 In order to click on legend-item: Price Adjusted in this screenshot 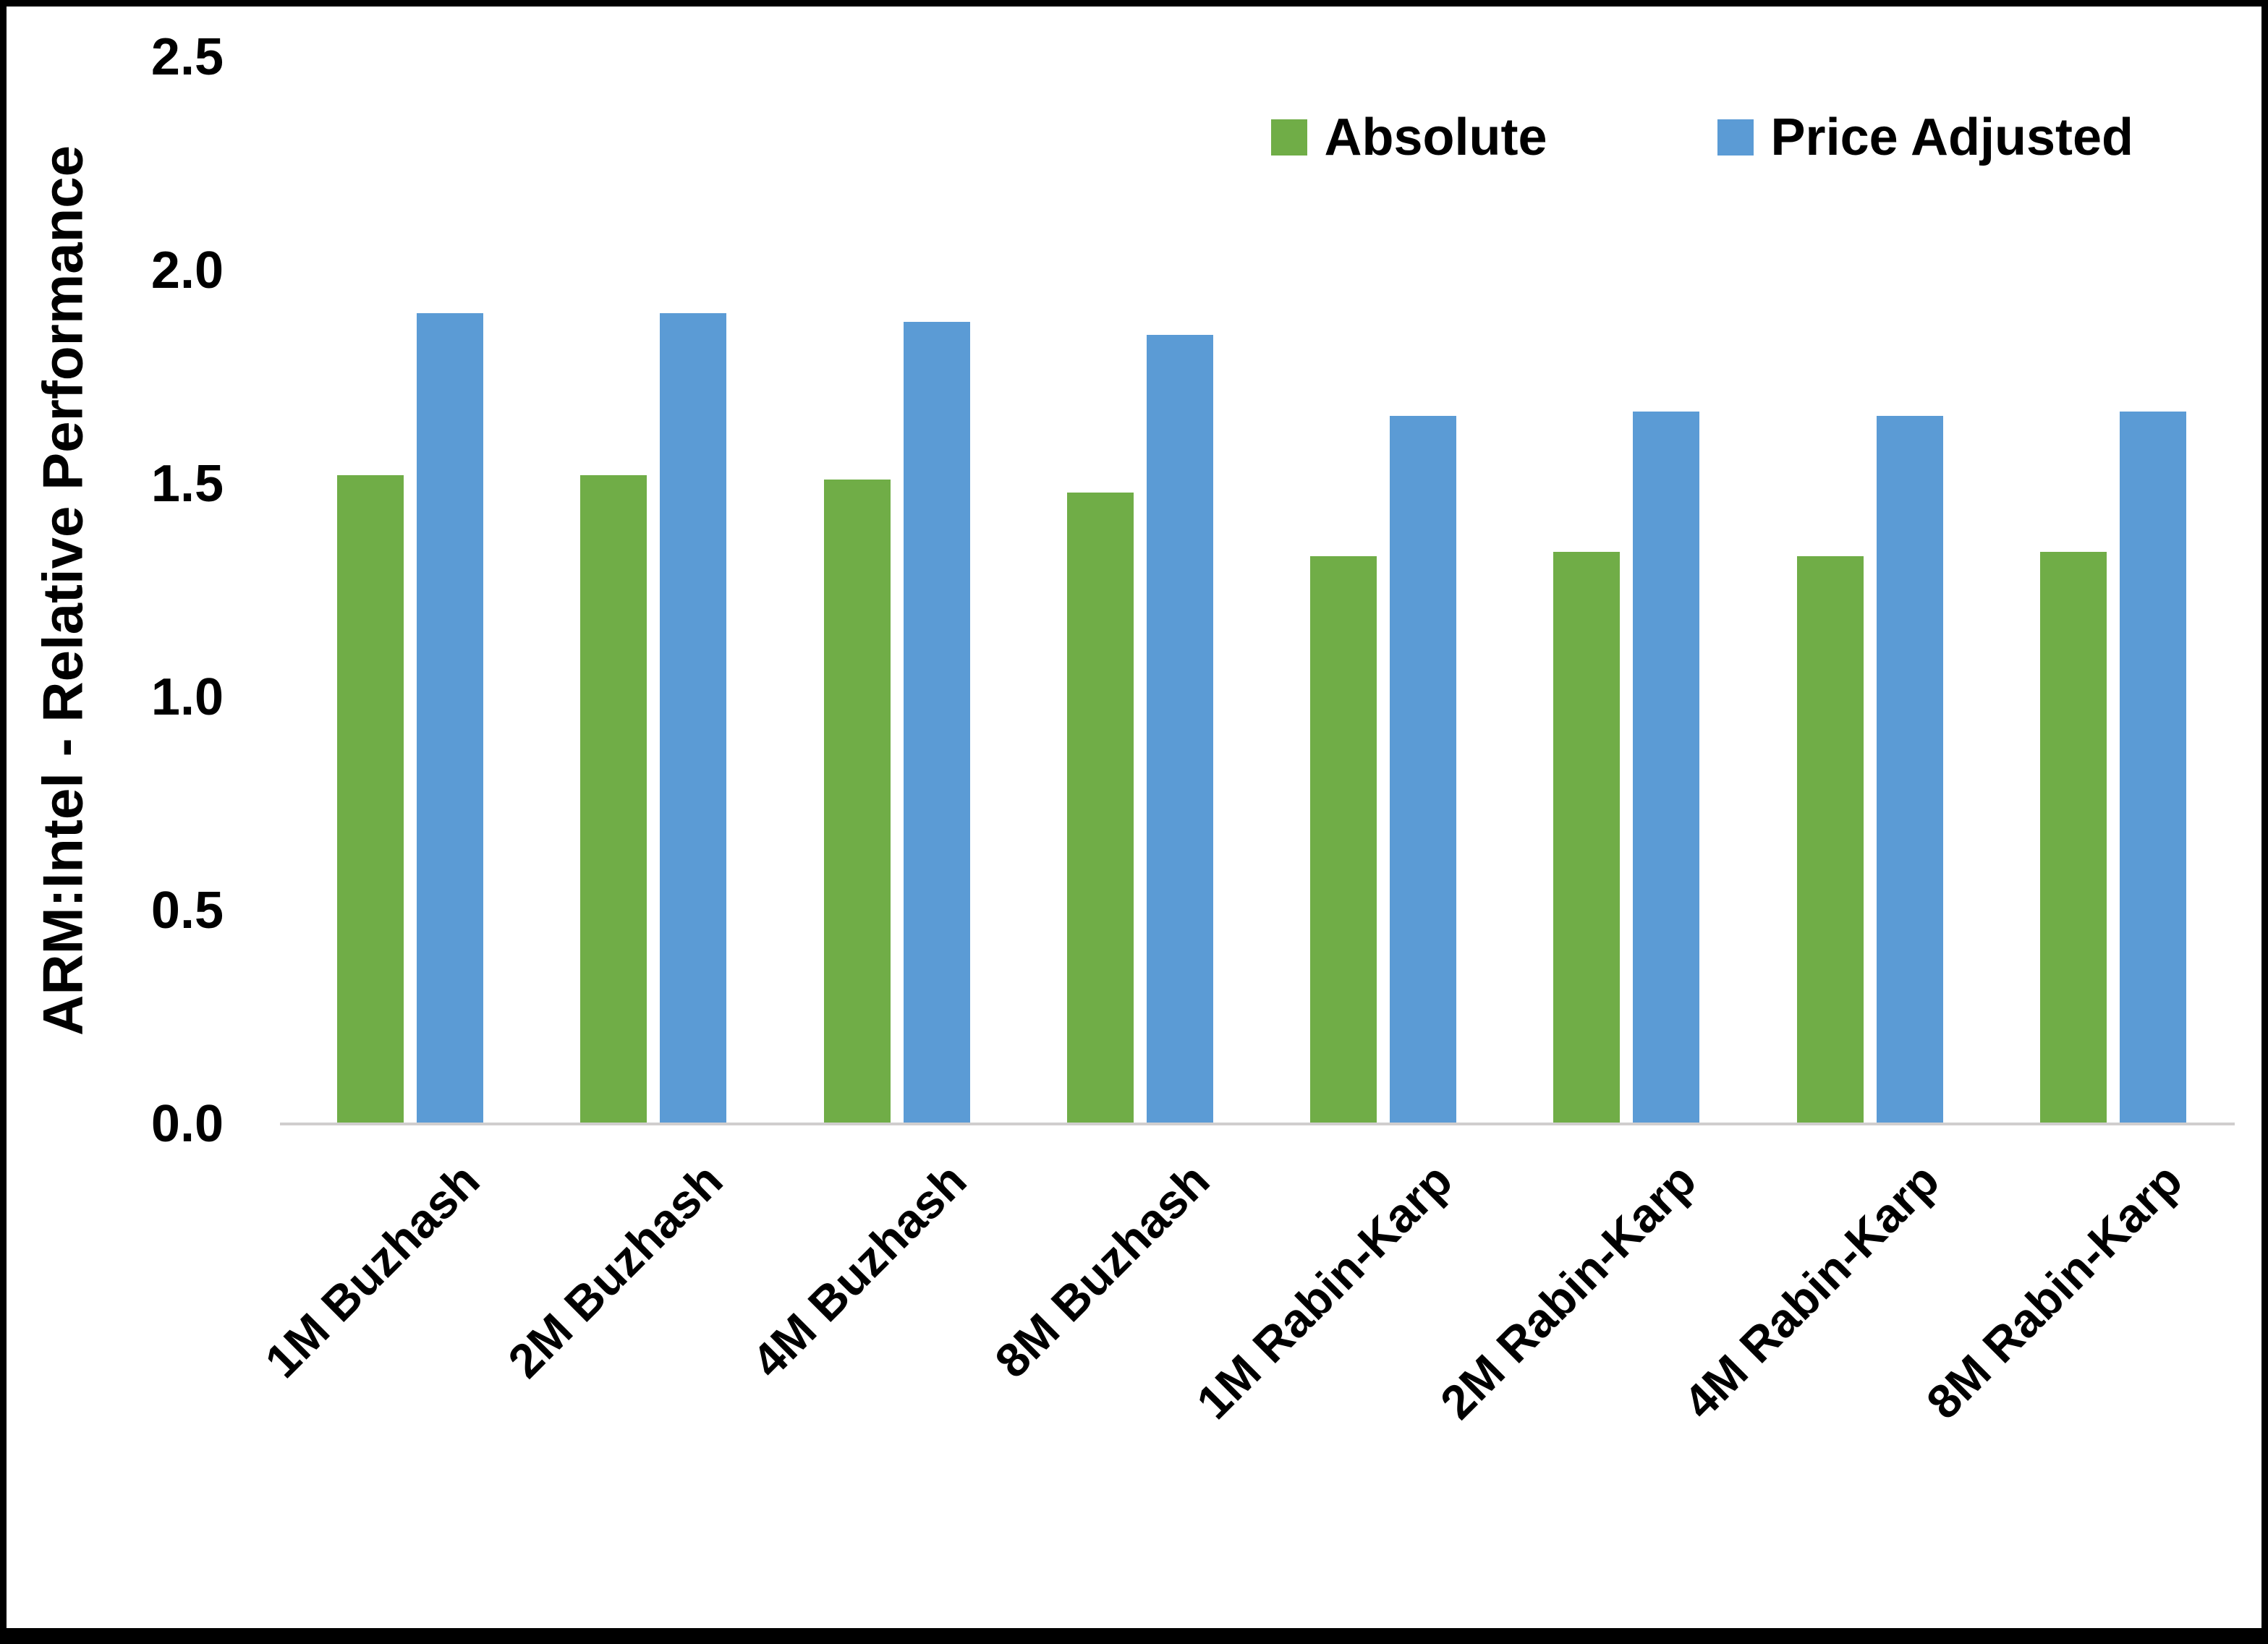, I will do `click(1925, 137)`.